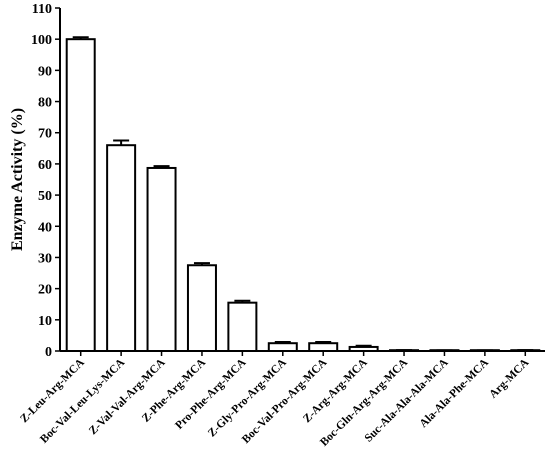  I want to click on x-tick-label: Z-Gly-Pro-Arg-MCA, so click(247, 397).